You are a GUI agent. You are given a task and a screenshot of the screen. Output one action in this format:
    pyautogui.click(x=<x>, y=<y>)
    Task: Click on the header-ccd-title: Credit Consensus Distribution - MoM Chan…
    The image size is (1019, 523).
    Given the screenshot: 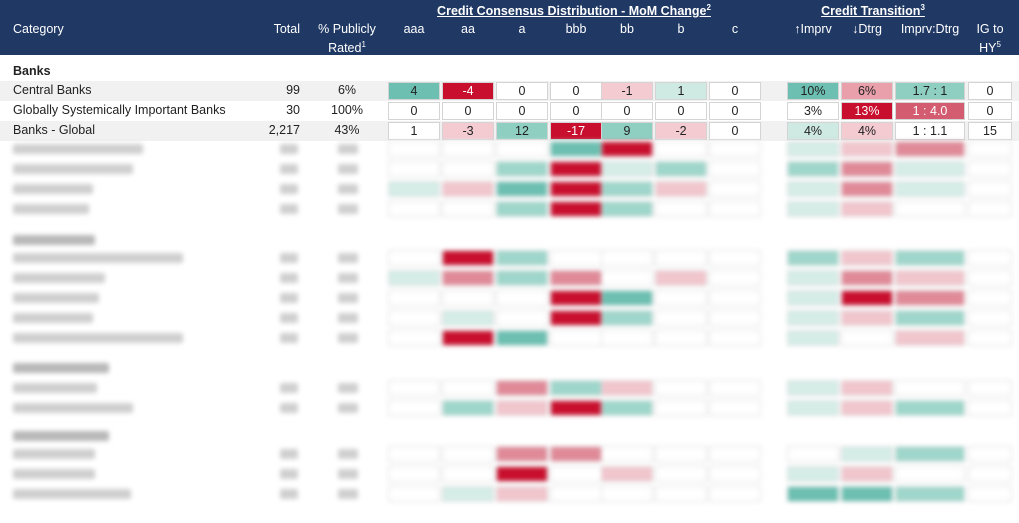 What is the action you would take?
    pyautogui.click(x=574, y=11)
    